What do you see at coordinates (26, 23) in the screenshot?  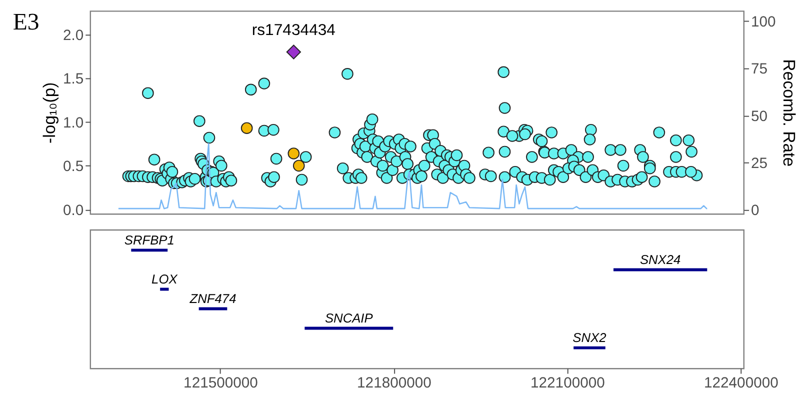 I see `text: E3` at bounding box center [26, 23].